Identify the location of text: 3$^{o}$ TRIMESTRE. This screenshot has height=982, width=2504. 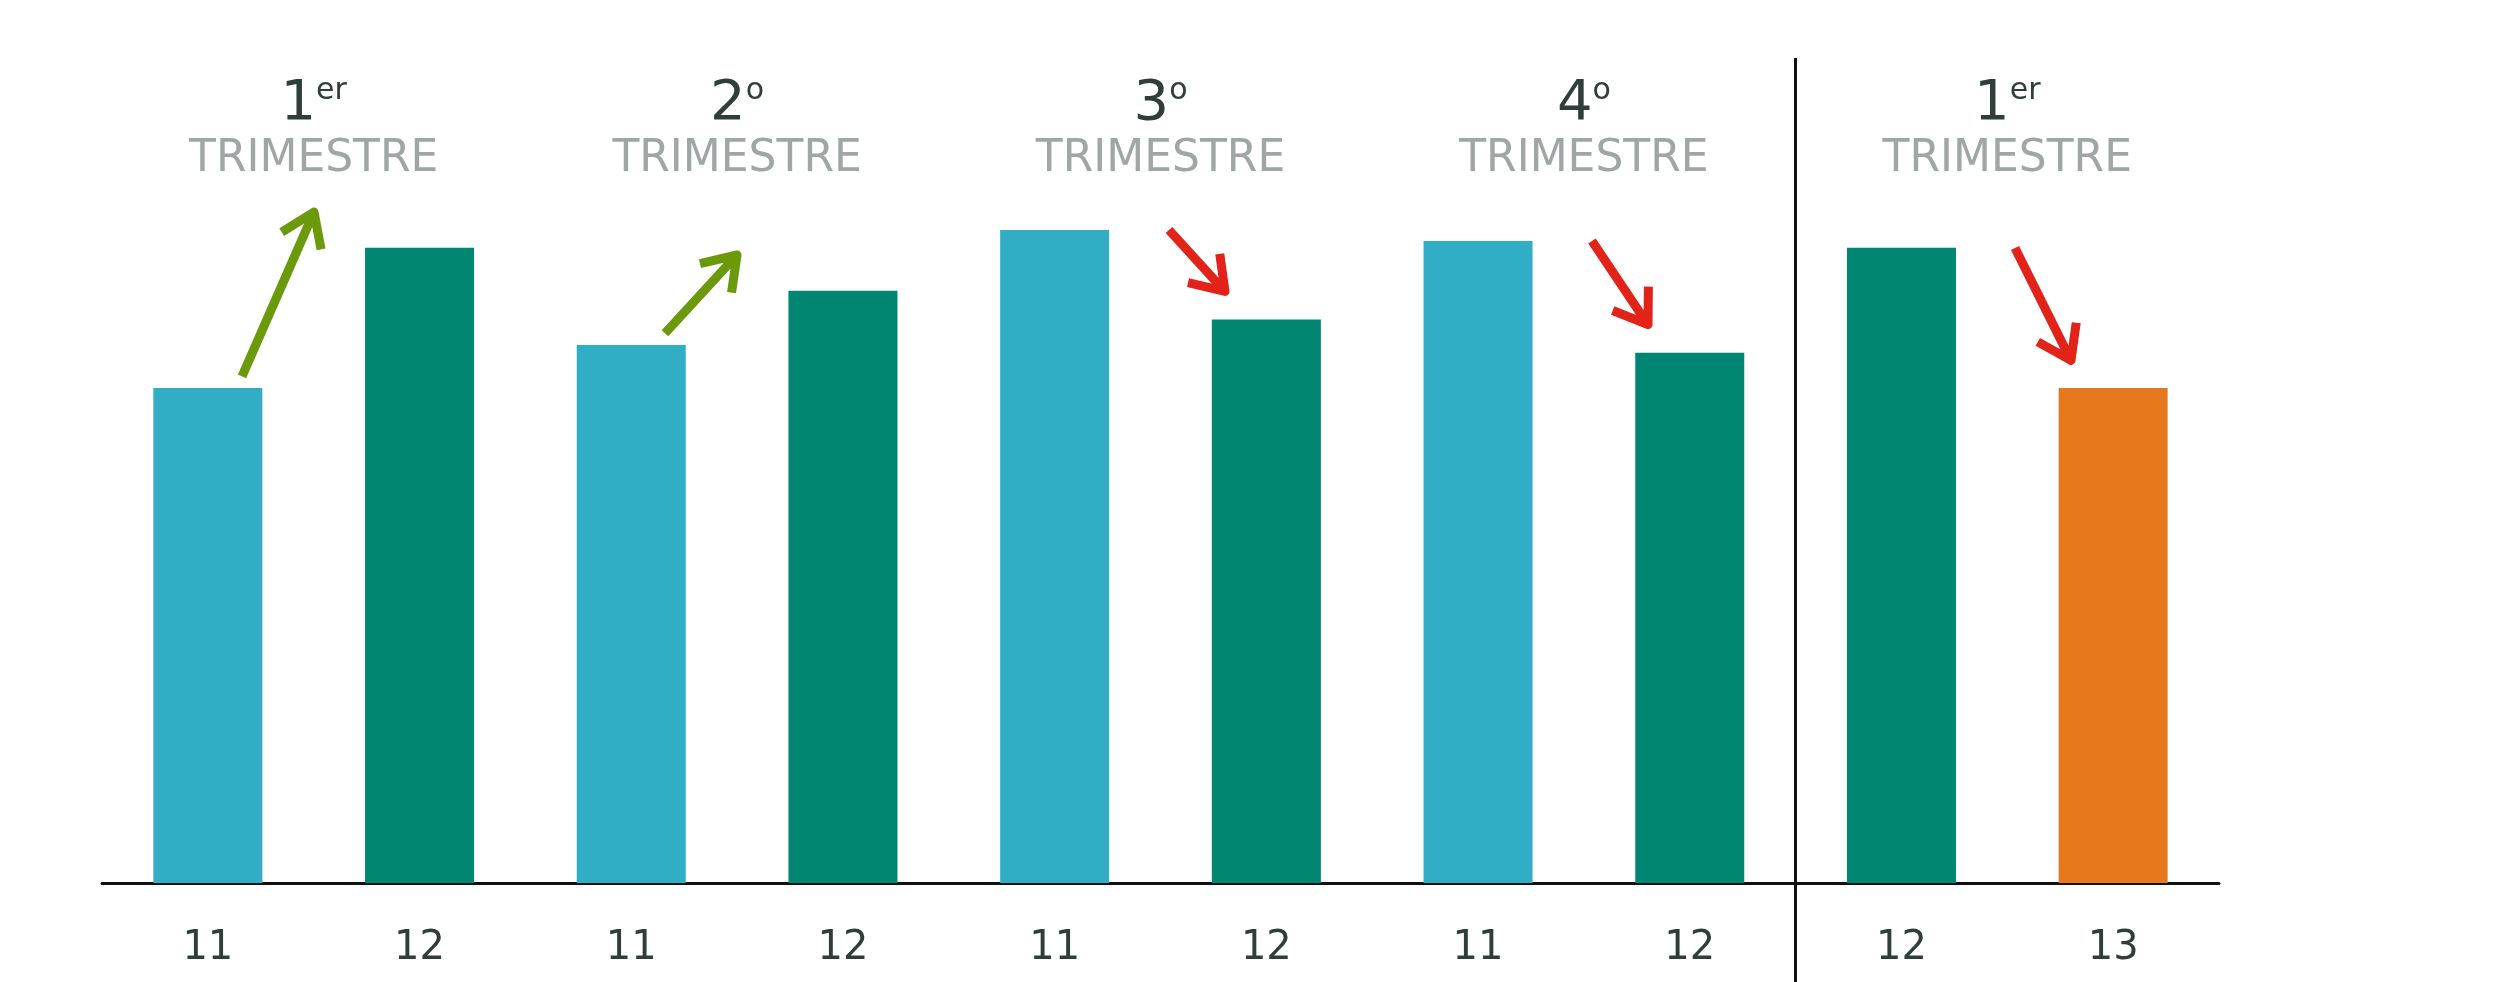
(1160, 123).